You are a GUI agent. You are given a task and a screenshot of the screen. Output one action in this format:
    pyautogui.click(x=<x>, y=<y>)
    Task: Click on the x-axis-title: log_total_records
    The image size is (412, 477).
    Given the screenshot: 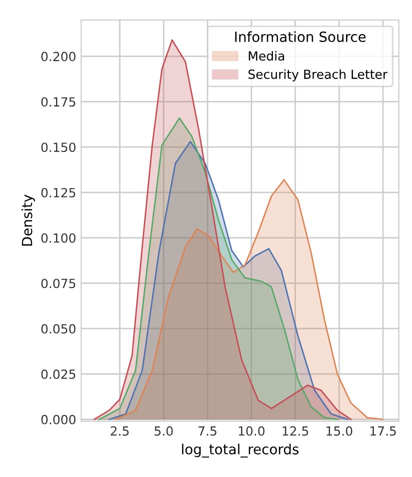 What is the action you would take?
    pyautogui.click(x=240, y=451)
    